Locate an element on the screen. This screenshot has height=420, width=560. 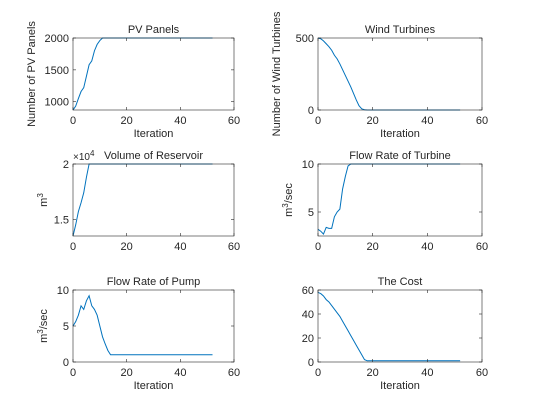
y-tick-label: 1500 is located at coordinates (57, 71).